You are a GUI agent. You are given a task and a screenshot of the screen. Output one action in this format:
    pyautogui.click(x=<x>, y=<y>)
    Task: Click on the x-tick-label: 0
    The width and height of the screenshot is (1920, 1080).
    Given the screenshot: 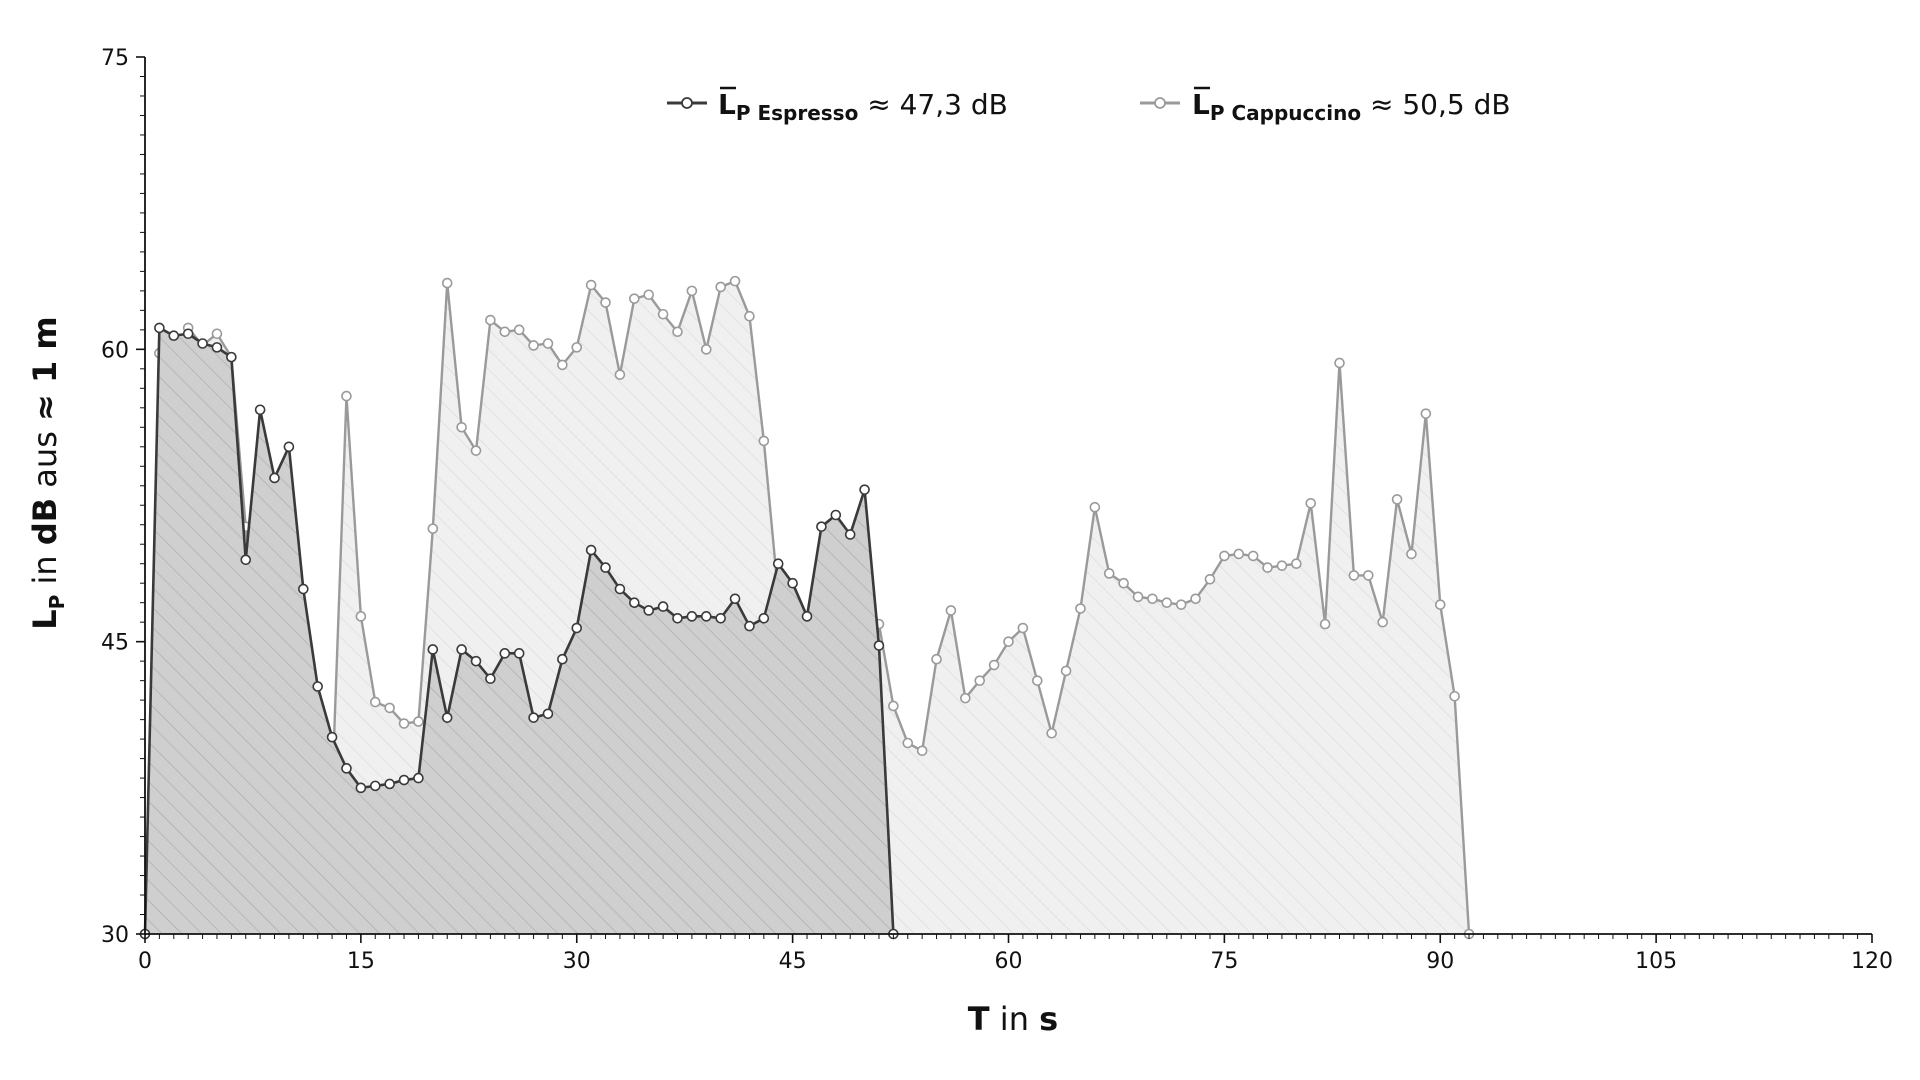 What is the action you would take?
    pyautogui.click(x=145, y=961)
    